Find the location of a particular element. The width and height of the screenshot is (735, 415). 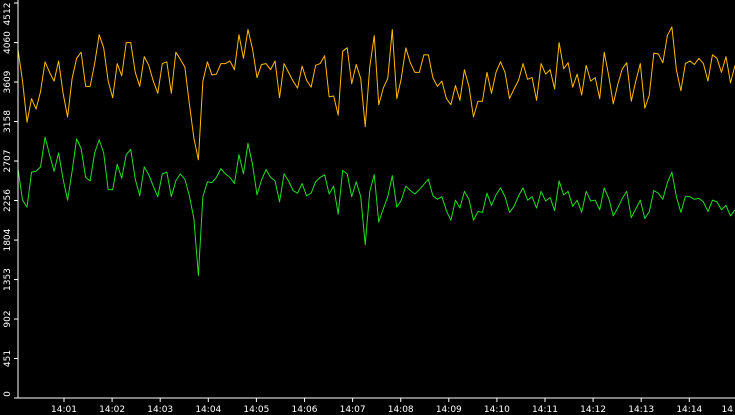

y-tick-label: 1353 is located at coordinates (8, 279).